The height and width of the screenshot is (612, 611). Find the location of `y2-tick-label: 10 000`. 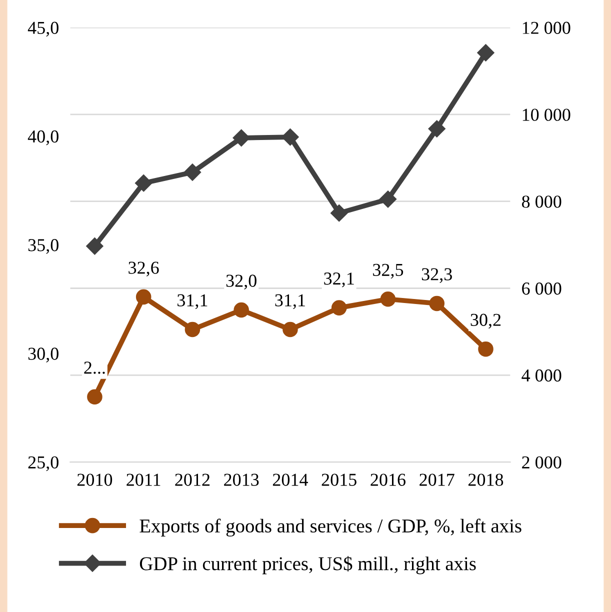

y2-tick-label: 10 000 is located at coordinates (546, 114).